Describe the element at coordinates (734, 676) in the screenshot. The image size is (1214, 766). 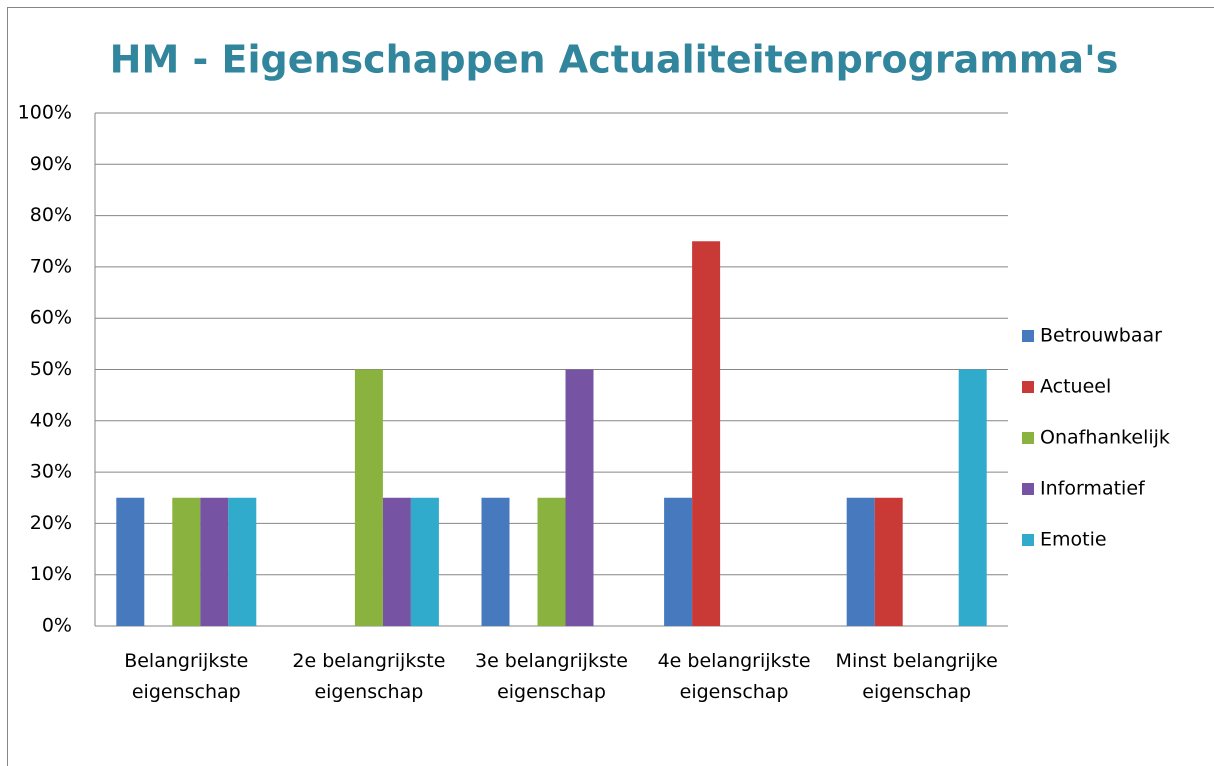
I see `x-tick-label: 4e belangrijkste eigenschap` at that location.